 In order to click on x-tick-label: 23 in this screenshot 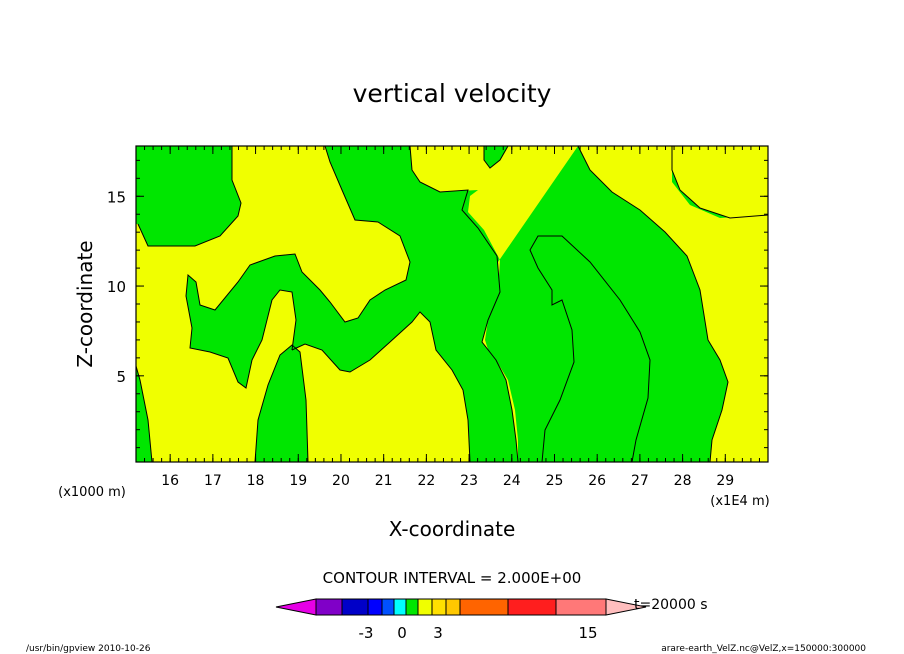, I will do `click(469, 481)`.